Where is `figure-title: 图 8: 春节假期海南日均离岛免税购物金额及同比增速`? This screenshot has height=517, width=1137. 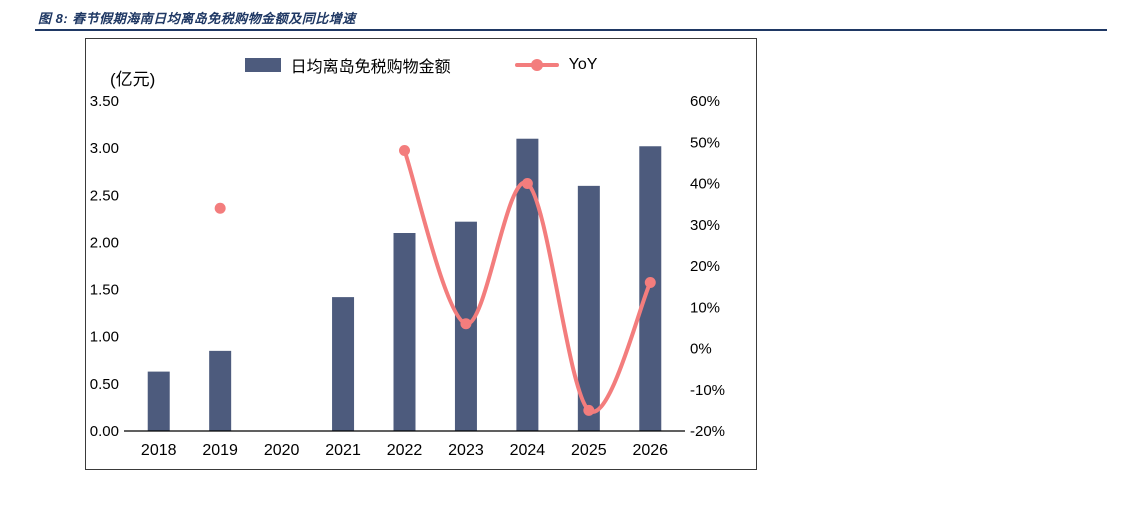 figure-title: 图 8: 春节假期海南日均离岛免税购物金额及同比增速 is located at coordinates (197, 18).